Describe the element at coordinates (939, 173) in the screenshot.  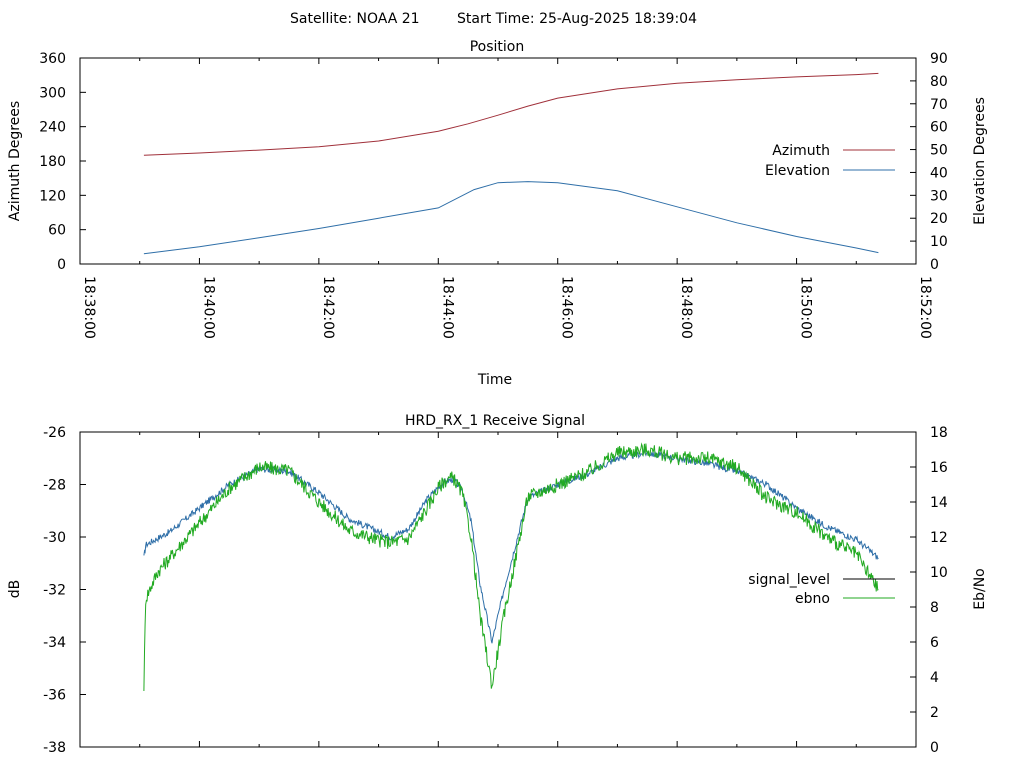
I see `y2-tick-label: 40` at that location.